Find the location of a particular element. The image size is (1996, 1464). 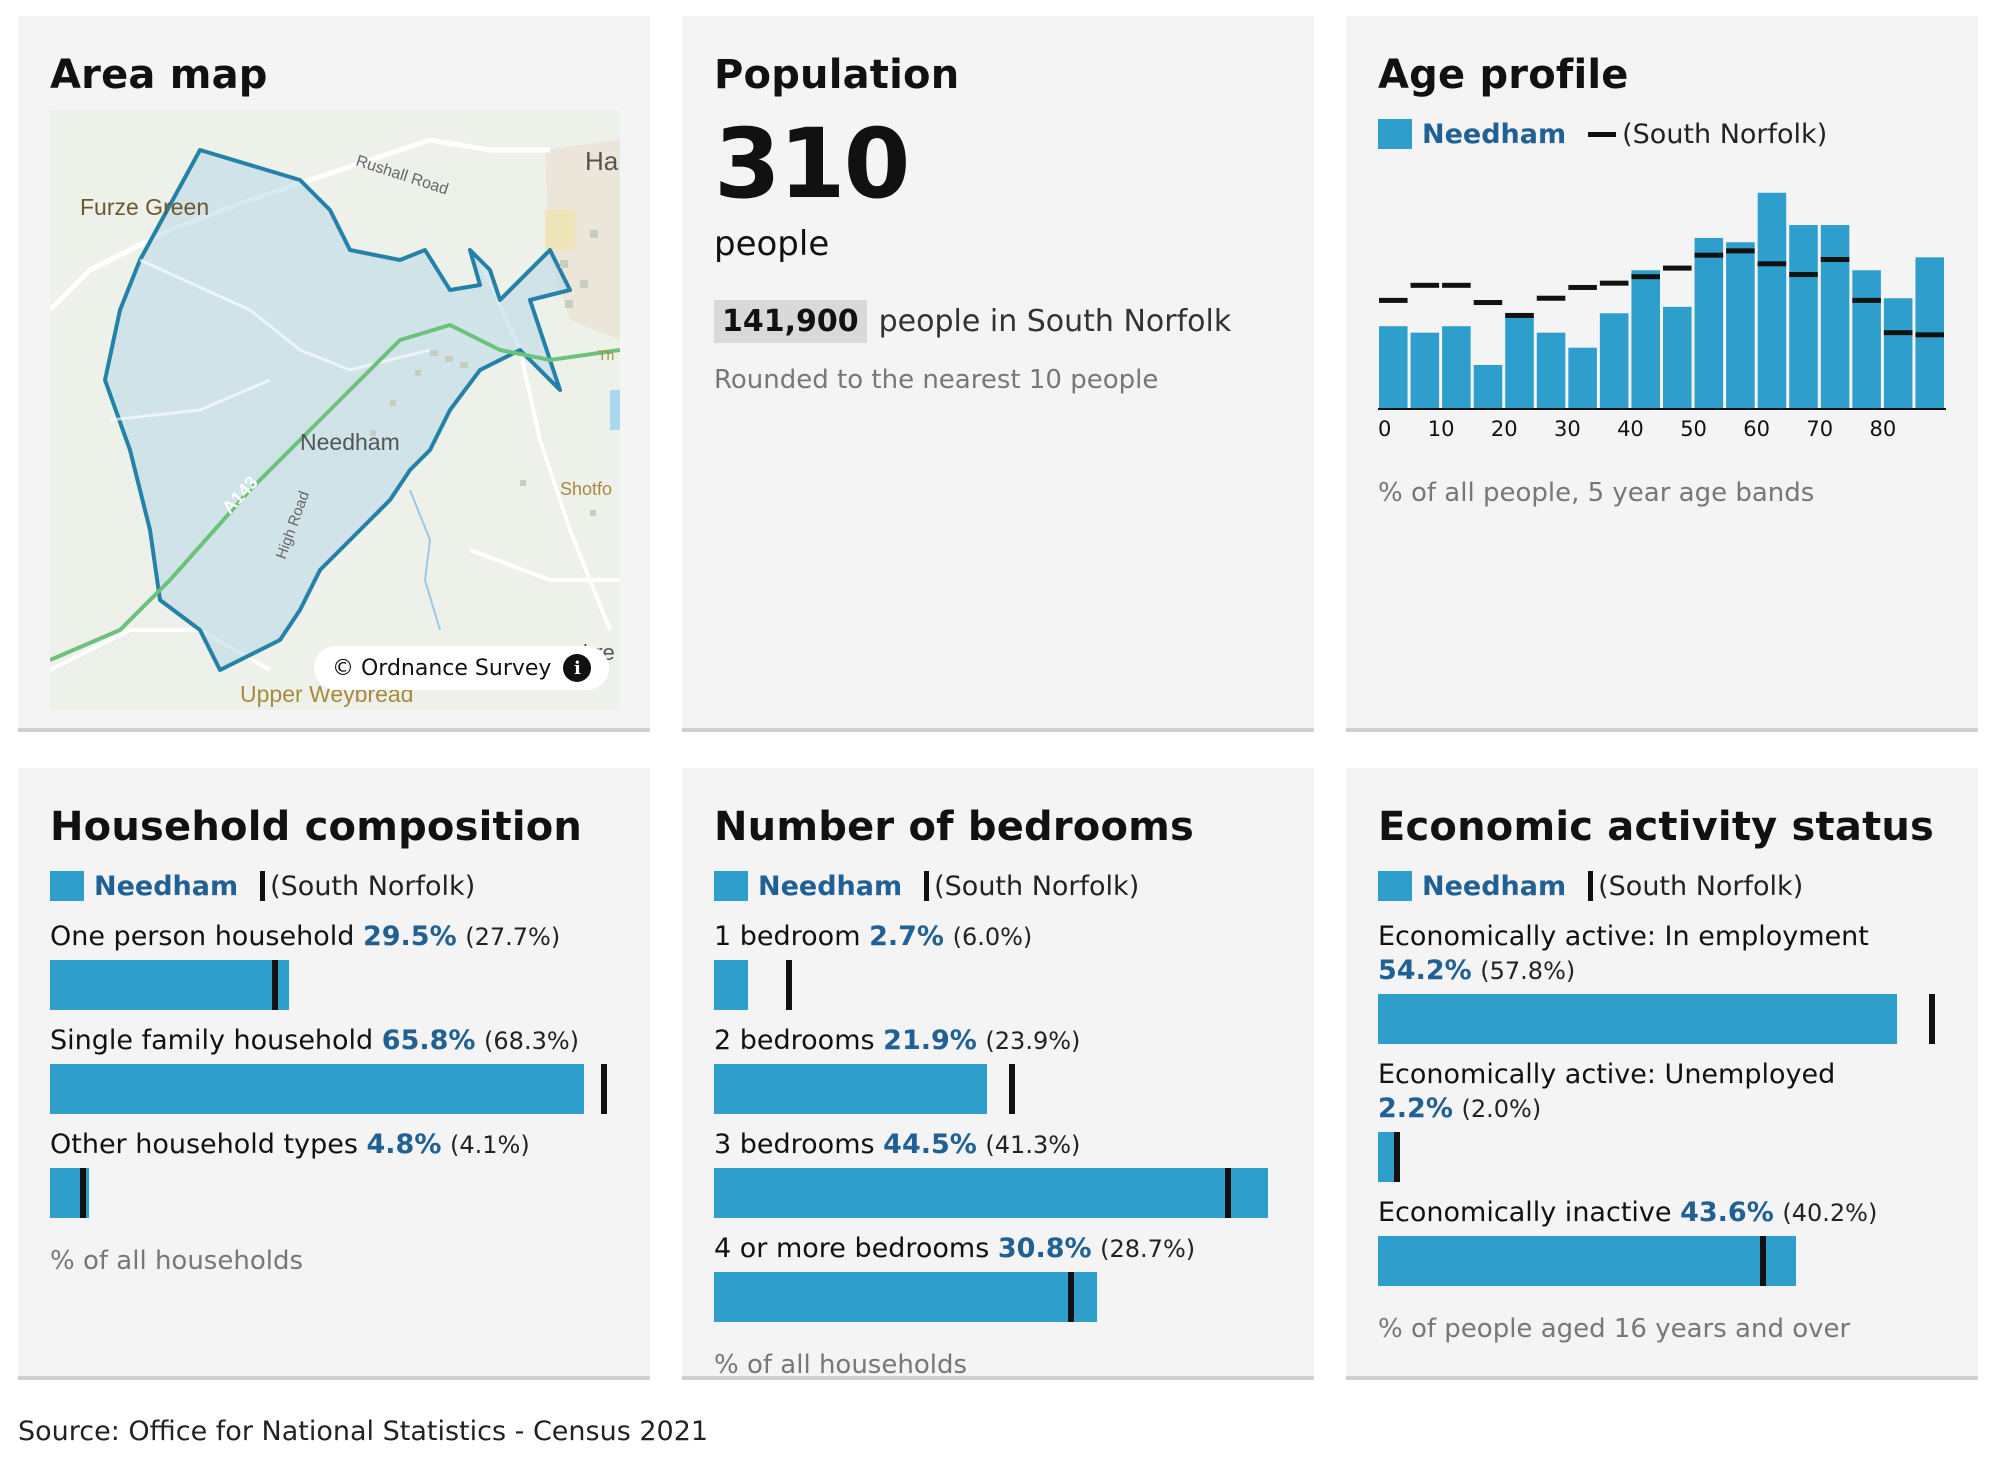

area-map-title: Area map is located at coordinates (159, 75).